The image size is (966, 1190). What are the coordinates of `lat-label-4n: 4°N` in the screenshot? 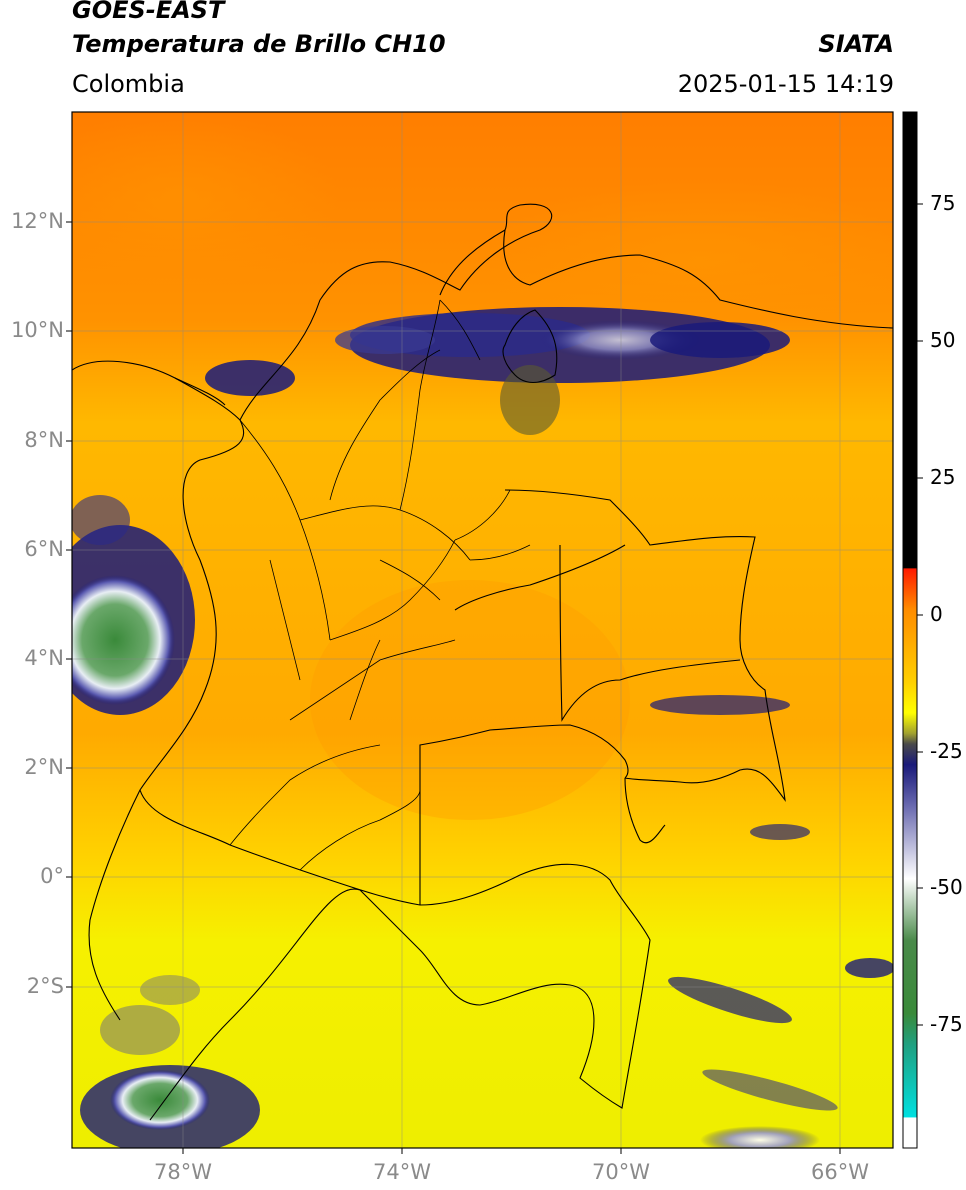 It's located at (44, 658).